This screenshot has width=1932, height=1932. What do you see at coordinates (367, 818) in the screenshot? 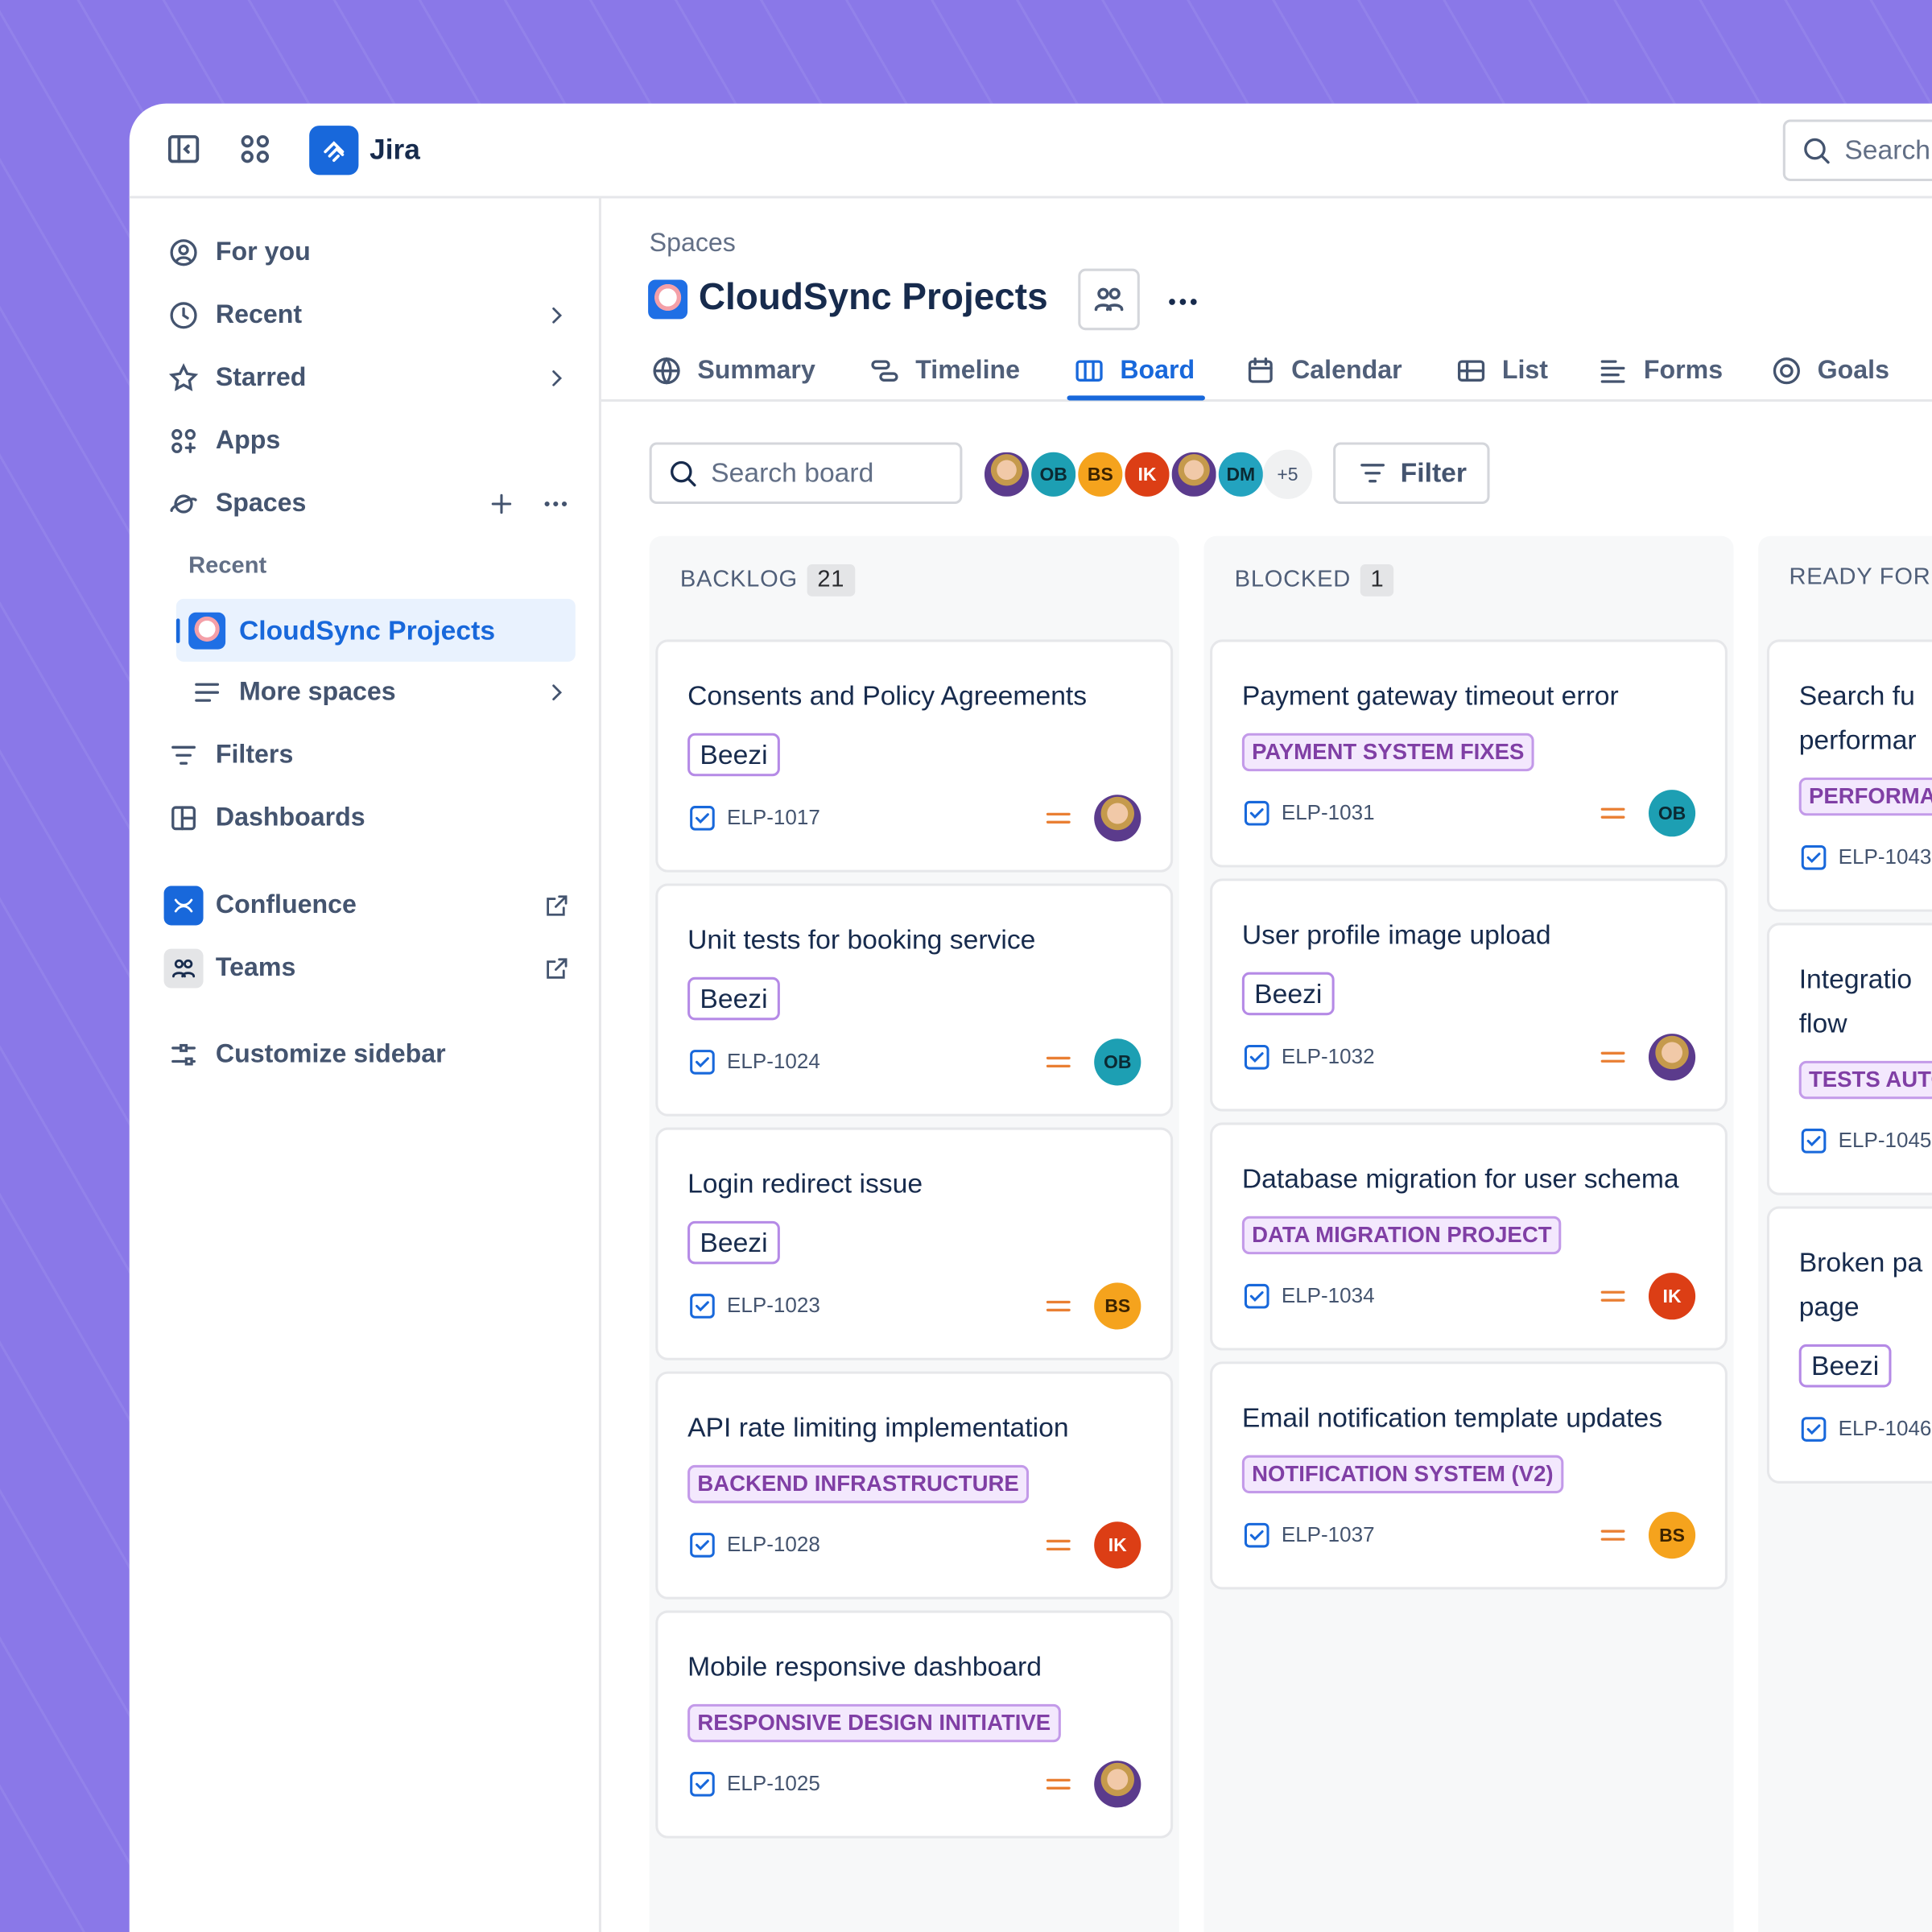
I see `sidebar-item: Dashboards` at bounding box center [367, 818].